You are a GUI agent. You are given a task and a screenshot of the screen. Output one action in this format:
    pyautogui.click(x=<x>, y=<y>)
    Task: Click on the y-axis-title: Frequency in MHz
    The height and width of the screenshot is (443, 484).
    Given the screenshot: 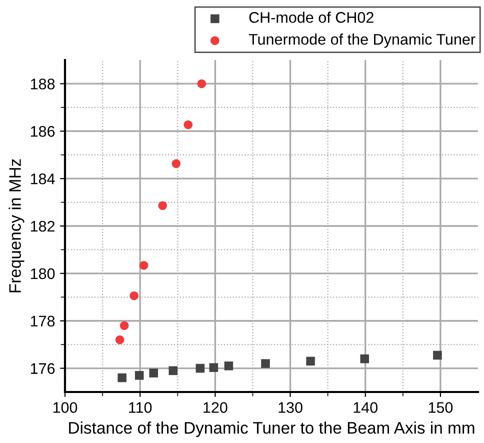 What is the action you would take?
    pyautogui.click(x=16, y=225)
    